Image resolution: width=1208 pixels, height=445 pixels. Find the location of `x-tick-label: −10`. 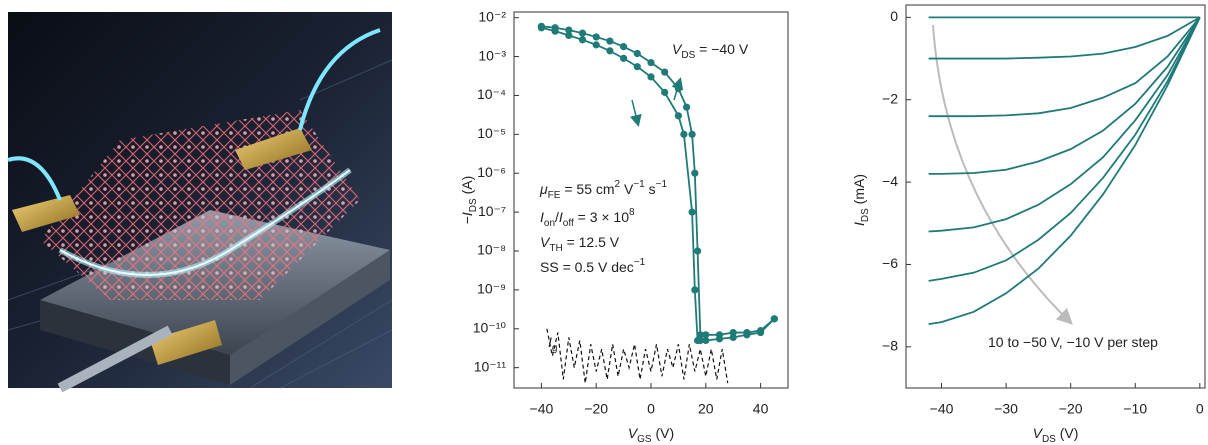

x-tick-label: −10 is located at coordinates (1135, 409).